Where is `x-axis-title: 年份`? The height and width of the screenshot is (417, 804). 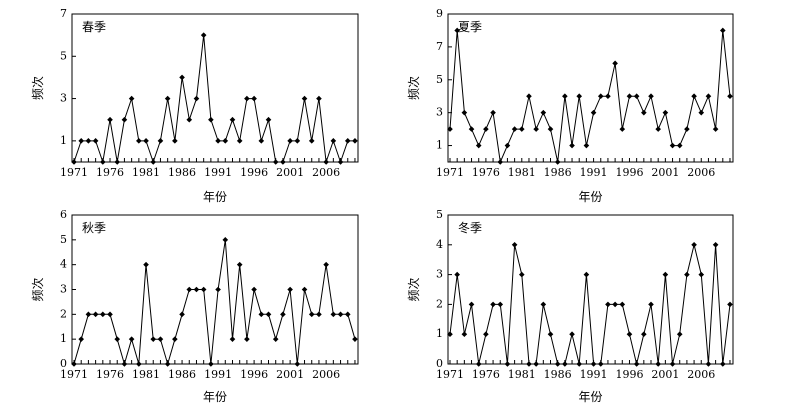
x-axis-title: 年份 is located at coordinates (215, 397).